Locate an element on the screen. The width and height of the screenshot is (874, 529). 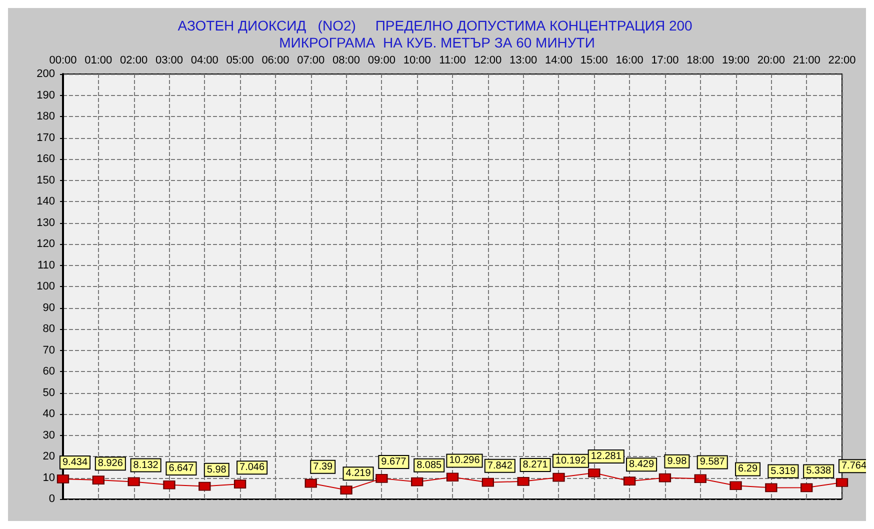
y-tick-label: 190 is located at coordinates (45, 95).